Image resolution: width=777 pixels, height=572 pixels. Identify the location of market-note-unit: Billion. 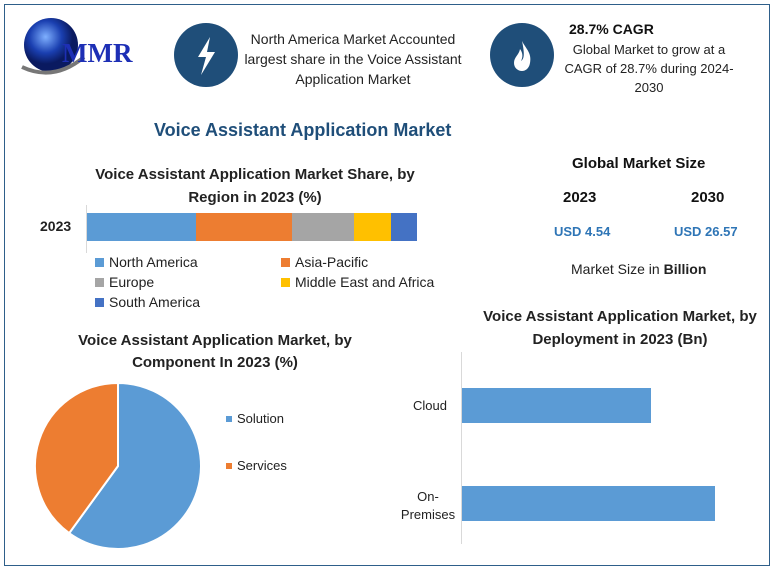
(685, 269).